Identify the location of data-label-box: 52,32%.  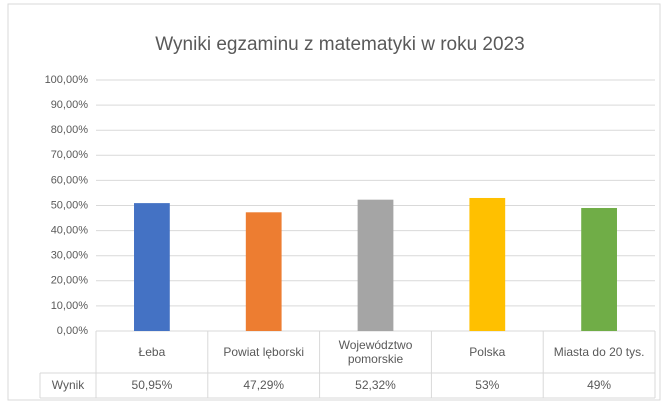
(375, 385).